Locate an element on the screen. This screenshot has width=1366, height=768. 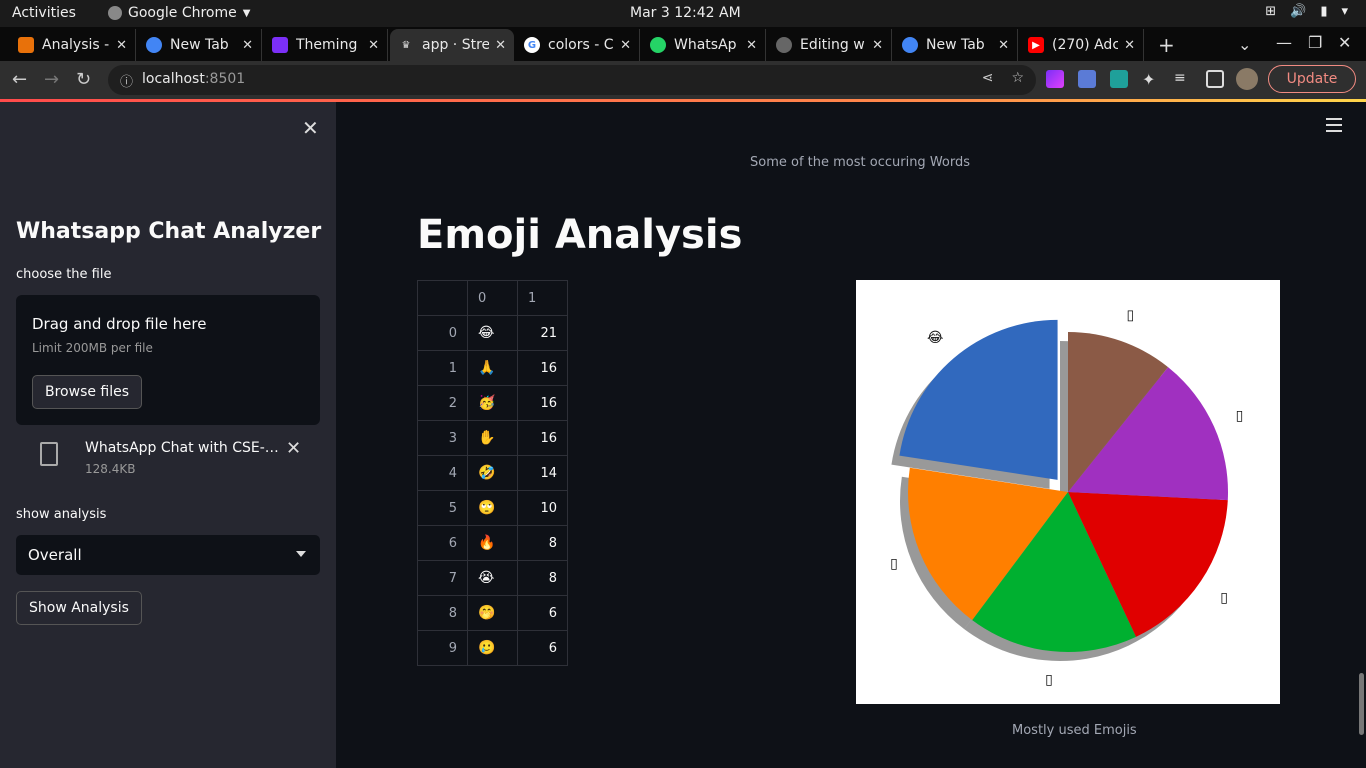
system-tray: ⊞ 🔊 ▮ ▾ is located at coordinates (1306, 11).